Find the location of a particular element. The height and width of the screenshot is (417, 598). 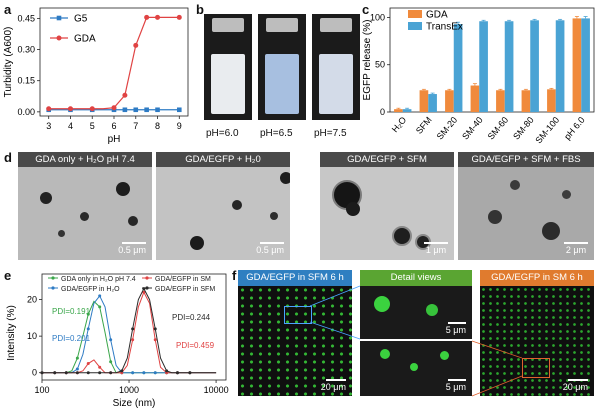

x-tick-label: pH 6.0 is located at coordinates (574, 128).